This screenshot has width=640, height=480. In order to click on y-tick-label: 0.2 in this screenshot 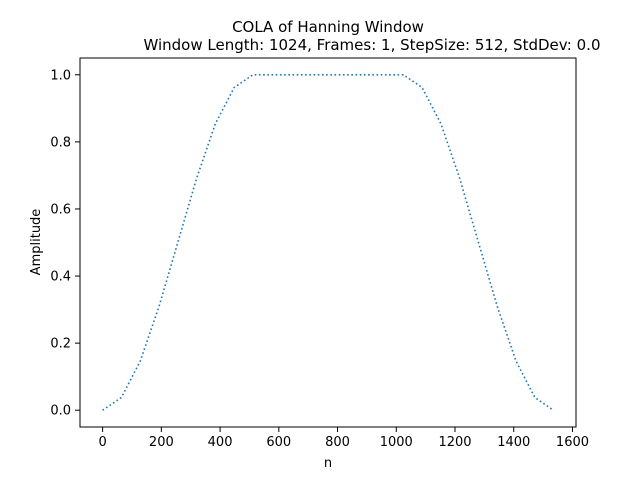, I will do `click(60, 344)`.